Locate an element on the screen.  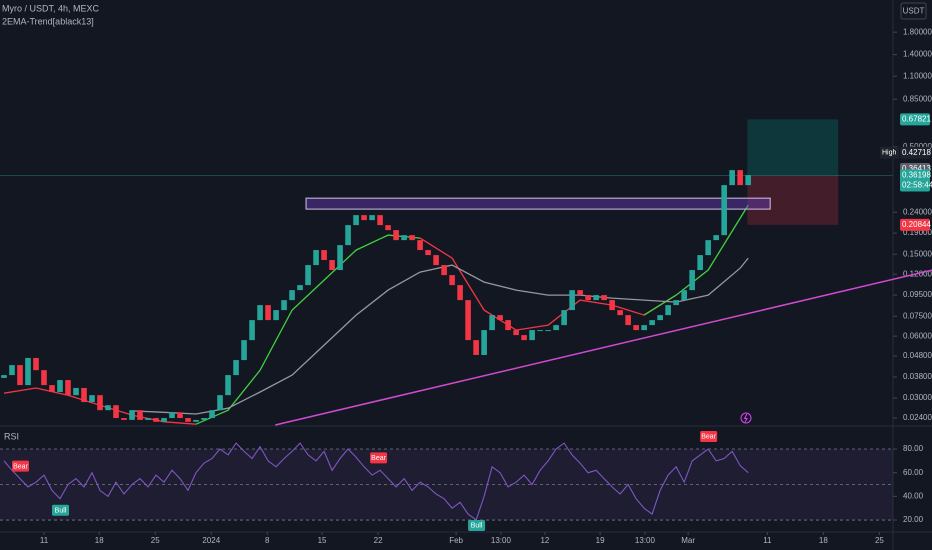
alert-bolt is located at coordinates (745, 418).